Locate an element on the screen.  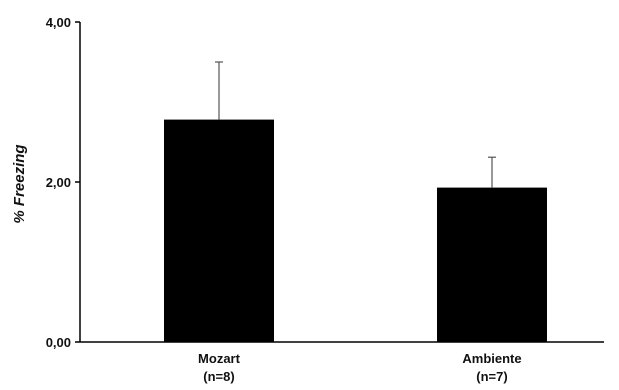
bar-ambiente is located at coordinates (492, 264).